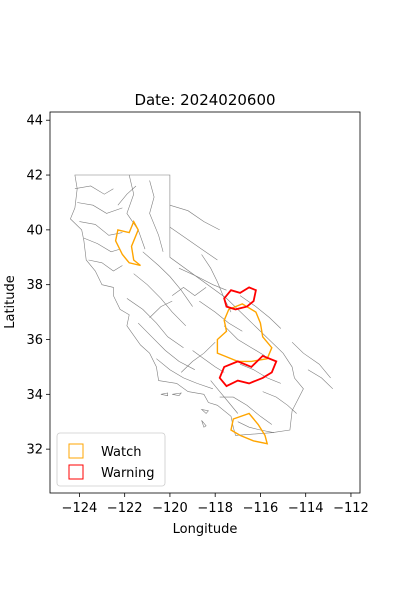 The image size is (400, 600). I want to click on chart-title: Date: 2024020600, so click(204, 100).